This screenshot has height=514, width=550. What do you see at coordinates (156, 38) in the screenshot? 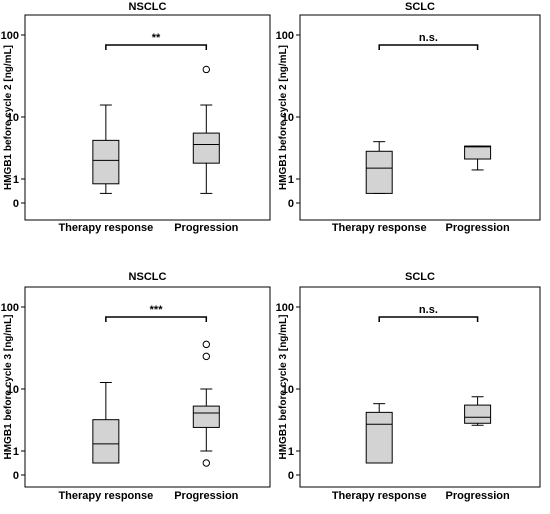
I see `significance-label: **` at bounding box center [156, 38].